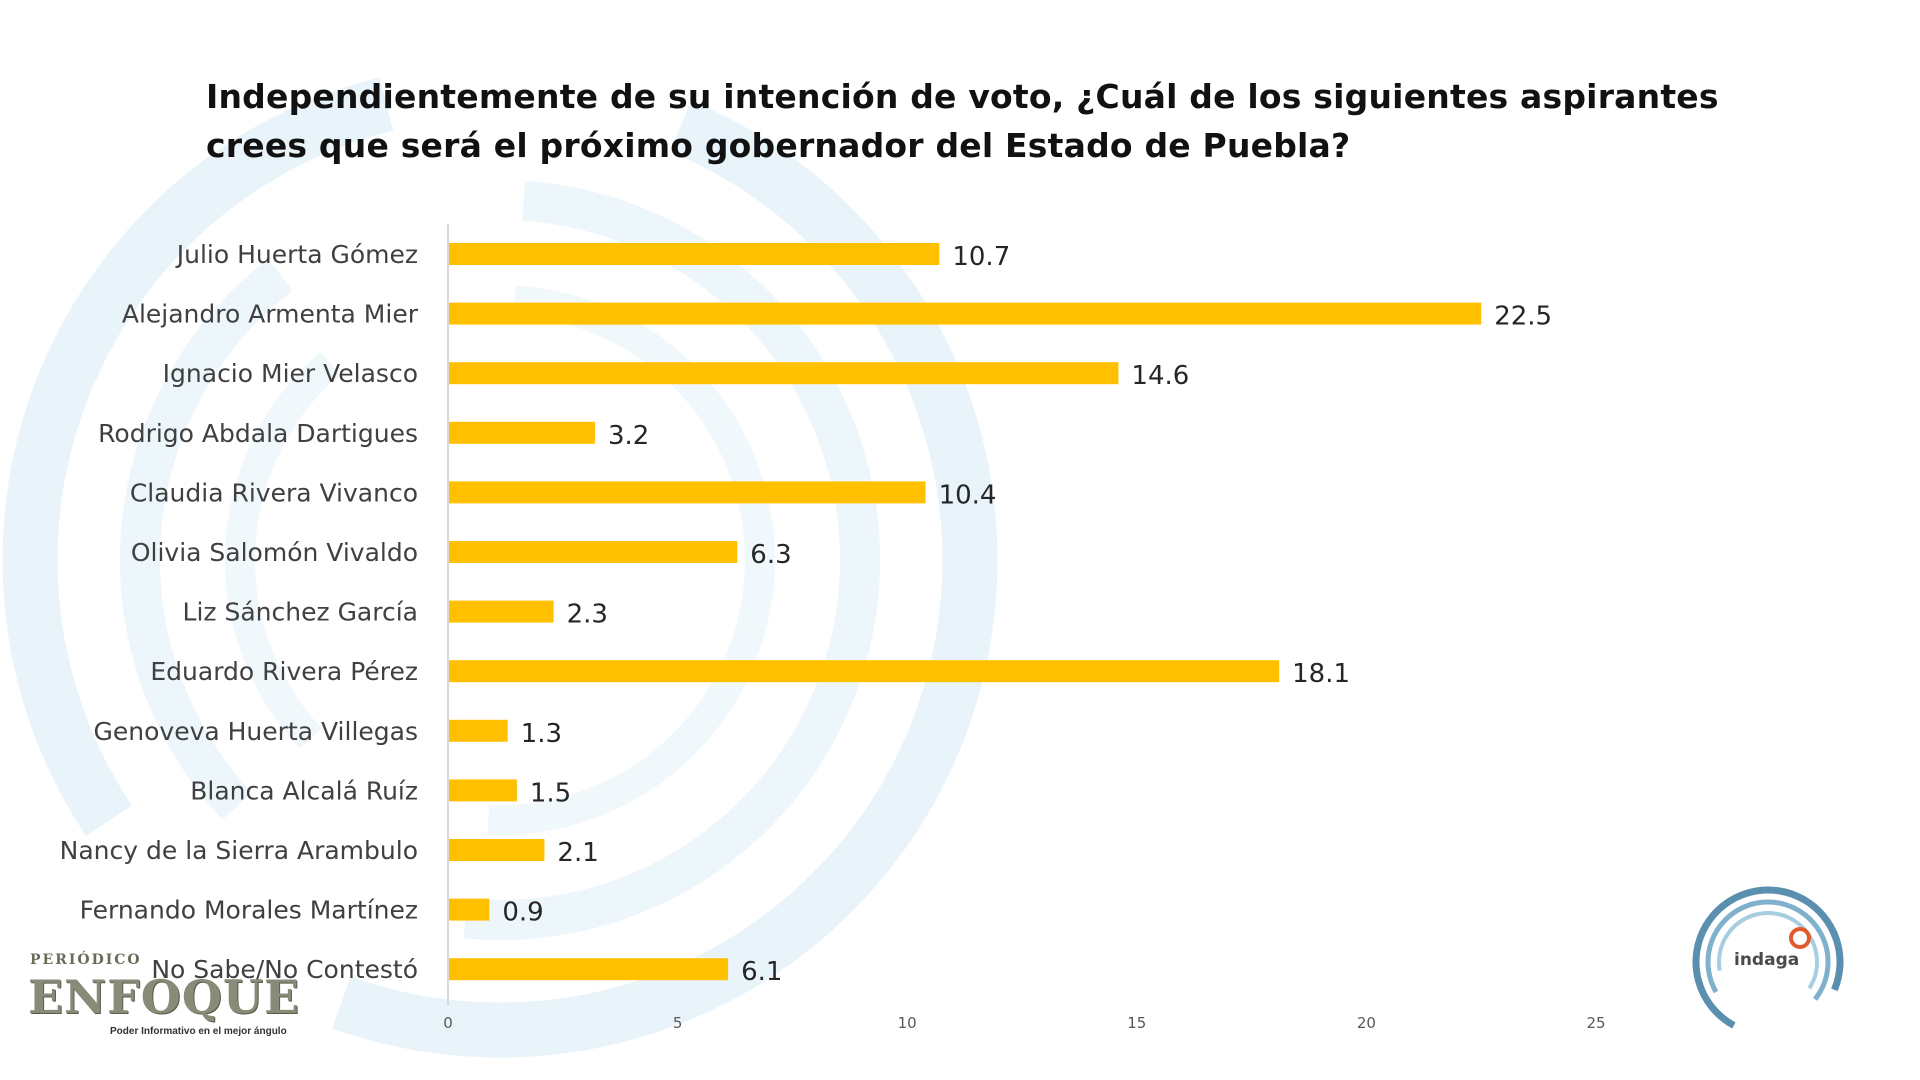 The height and width of the screenshot is (1080, 1920). What do you see at coordinates (761, 972) in the screenshot?
I see `value-label: 6.1` at bounding box center [761, 972].